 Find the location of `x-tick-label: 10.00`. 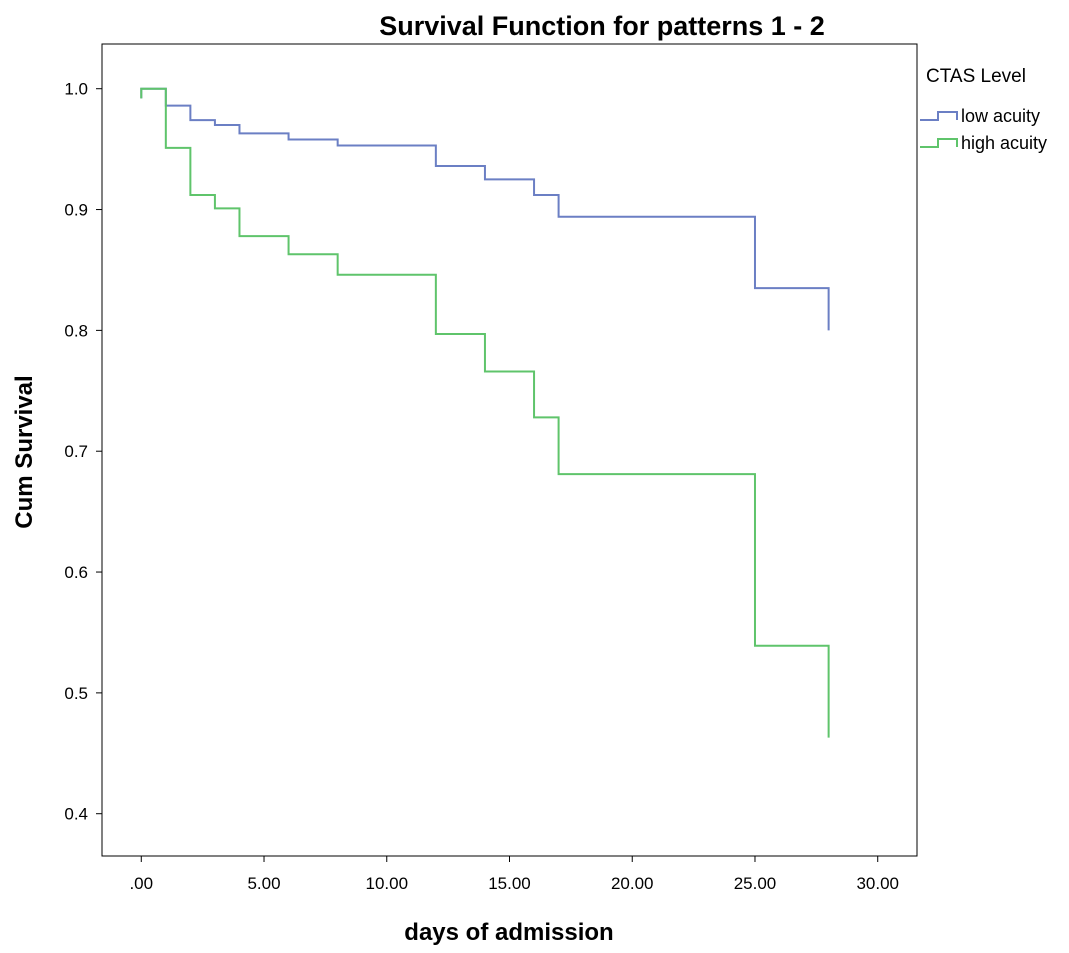

x-tick-label: 10.00 is located at coordinates (386, 883).